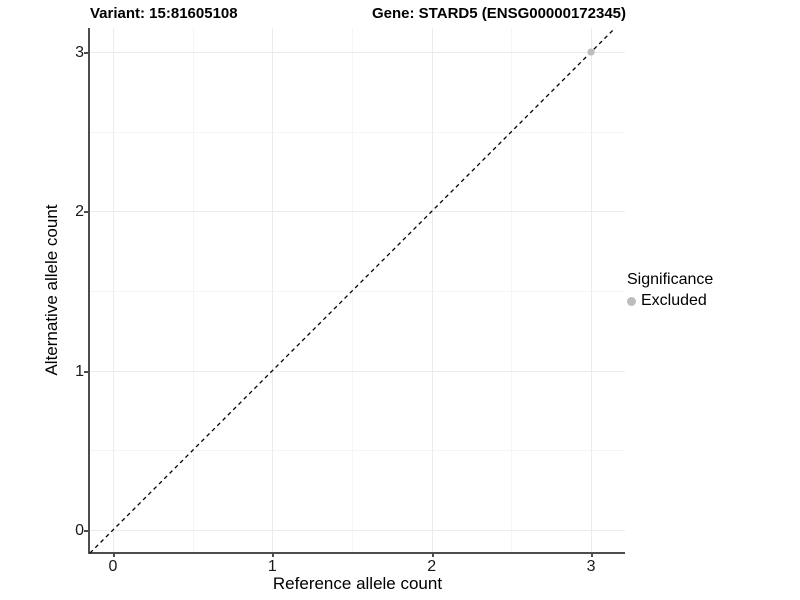 This screenshot has height=600, width=800. I want to click on legend-item-label: Excluded, so click(674, 300).